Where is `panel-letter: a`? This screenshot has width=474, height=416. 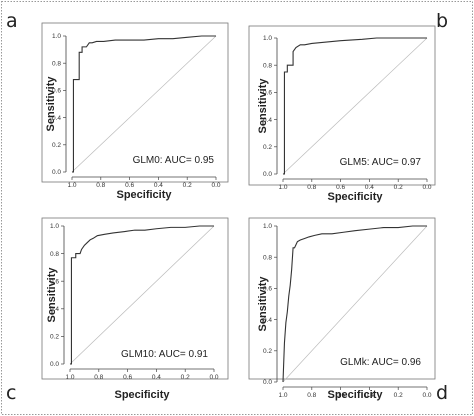
panel-letter: a is located at coordinates (12, 21).